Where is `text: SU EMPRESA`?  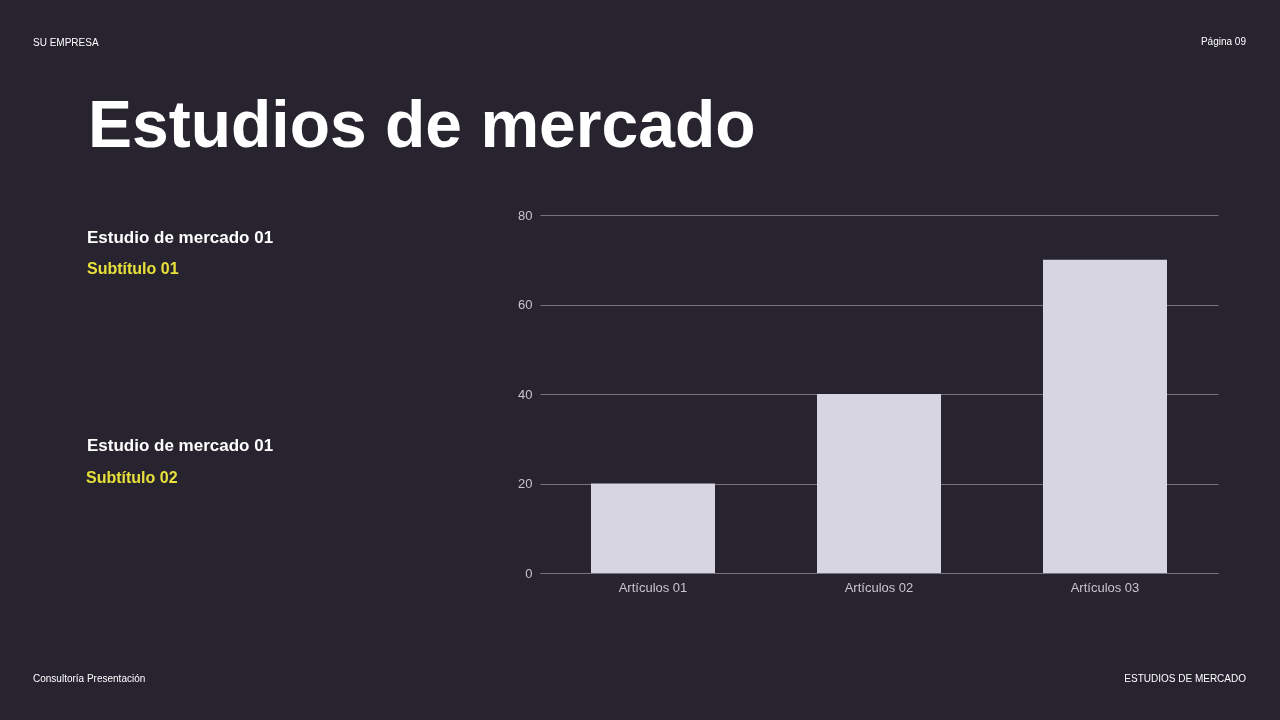
text: SU EMPRESA is located at coordinates (66, 42).